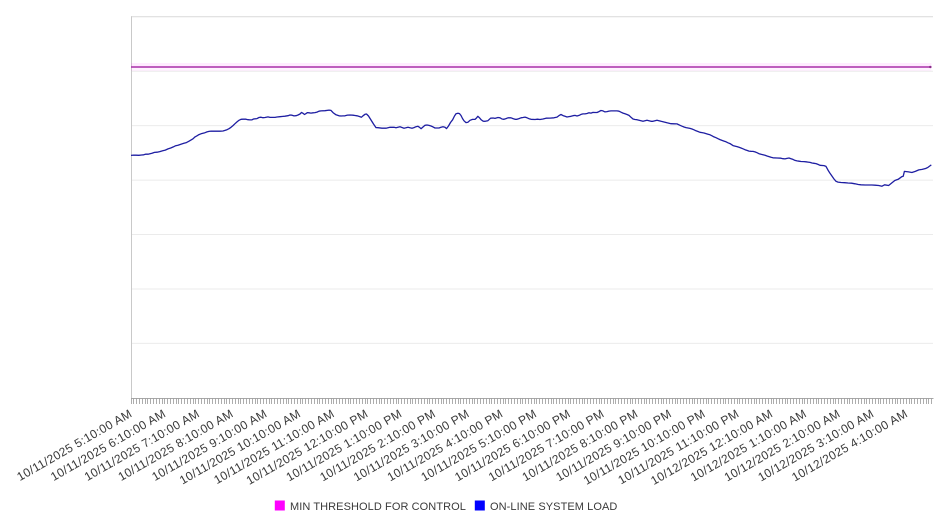 This screenshot has height=526, width=946. What do you see at coordinates (378, 507) in the screenshot?
I see `svg-text: MIN THRESHOLD FOR CONTROL` at bounding box center [378, 507].